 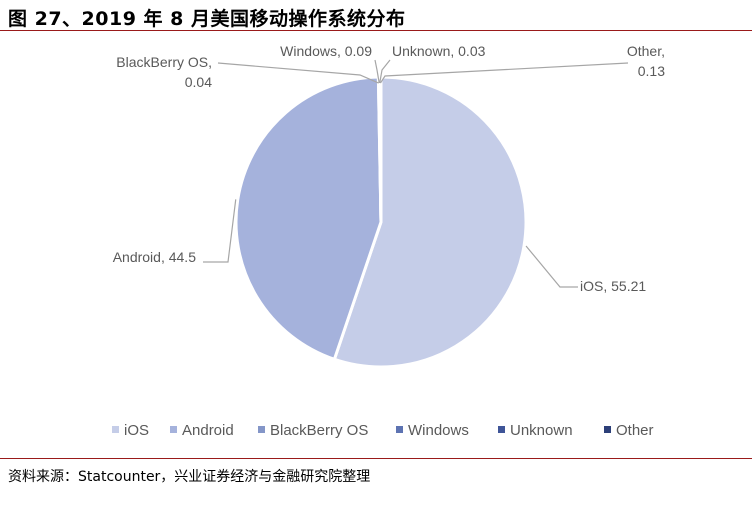 What do you see at coordinates (646, 51) in the screenshot?
I see `data-label-other-line-1: Other,` at bounding box center [646, 51].